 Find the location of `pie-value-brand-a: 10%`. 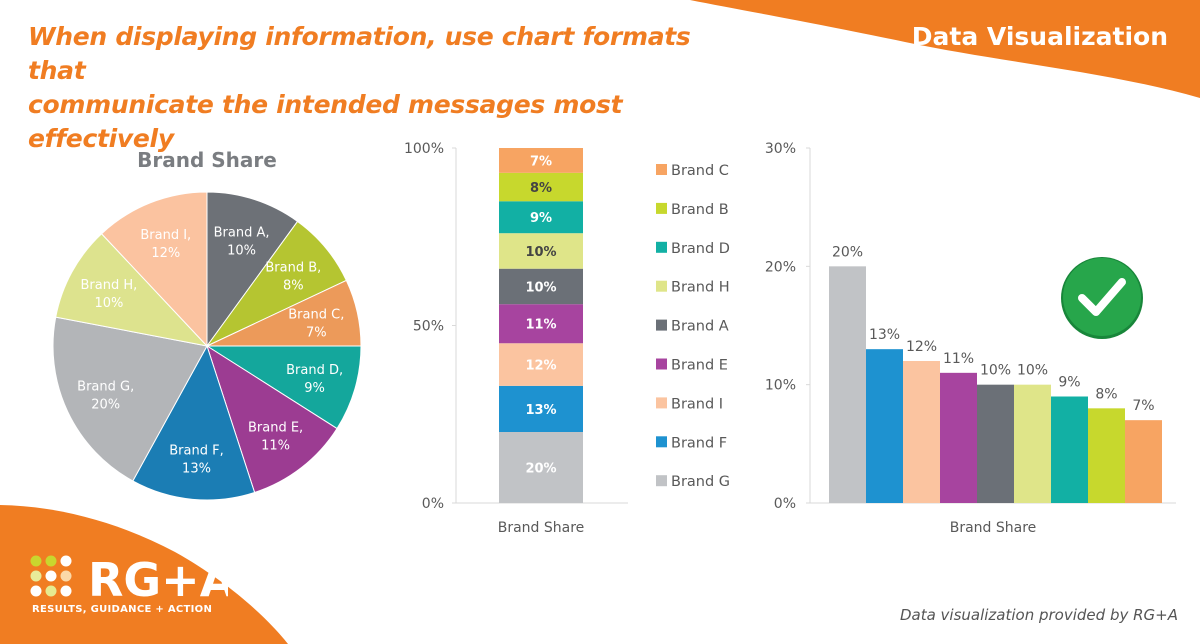

pie-value-brand-a: 10% is located at coordinates (241, 251).